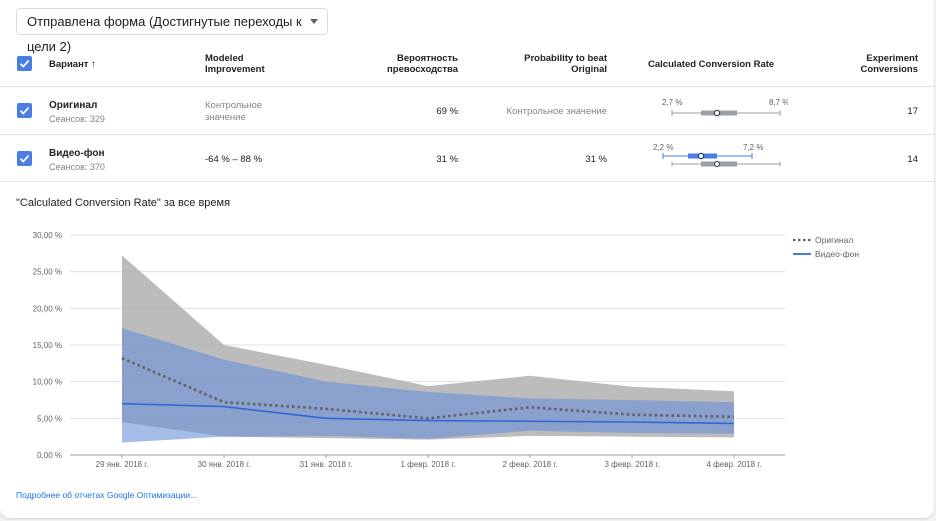 Image resolution: width=936 pixels, height=521 pixels. What do you see at coordinates (93, 64) in the screenshot?
I see `sort-arrow-icon: ↑` at bounding box center [93, 64].